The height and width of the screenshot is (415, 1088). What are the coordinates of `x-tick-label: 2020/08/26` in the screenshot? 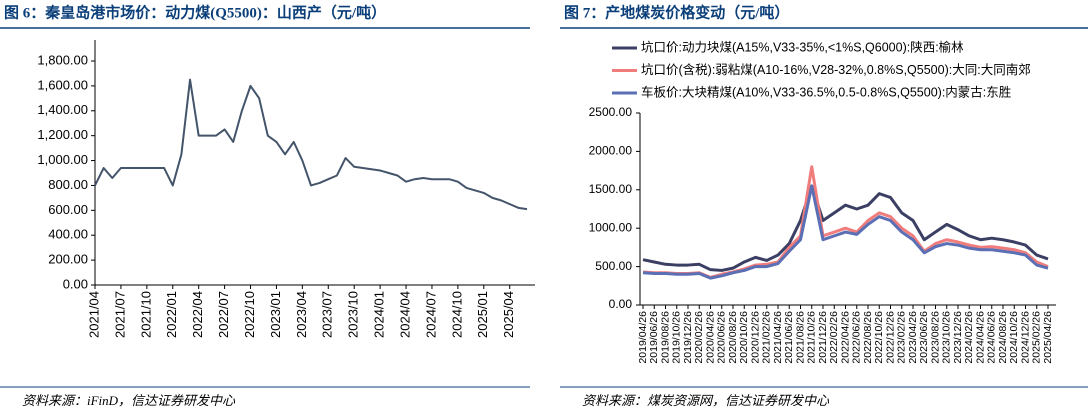 It's located at (733, 337).